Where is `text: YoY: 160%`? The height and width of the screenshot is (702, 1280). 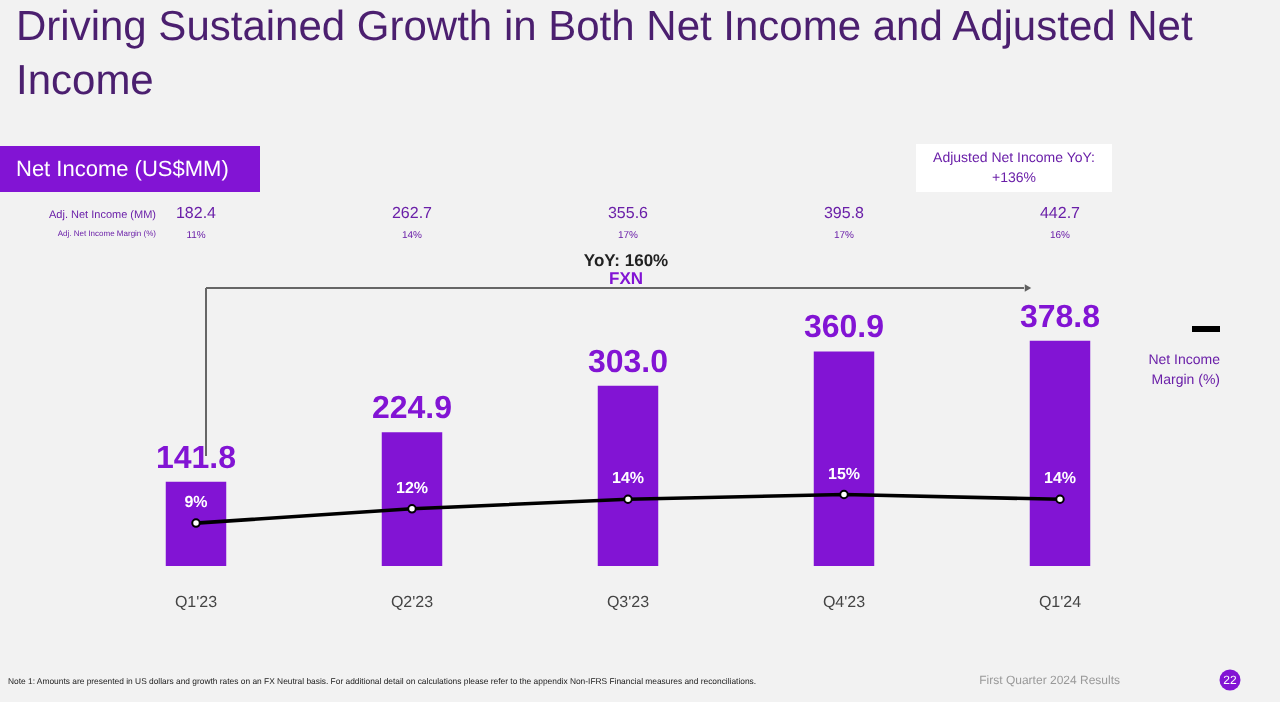 text: YoY: 160% is located at coordinates (626, 260).